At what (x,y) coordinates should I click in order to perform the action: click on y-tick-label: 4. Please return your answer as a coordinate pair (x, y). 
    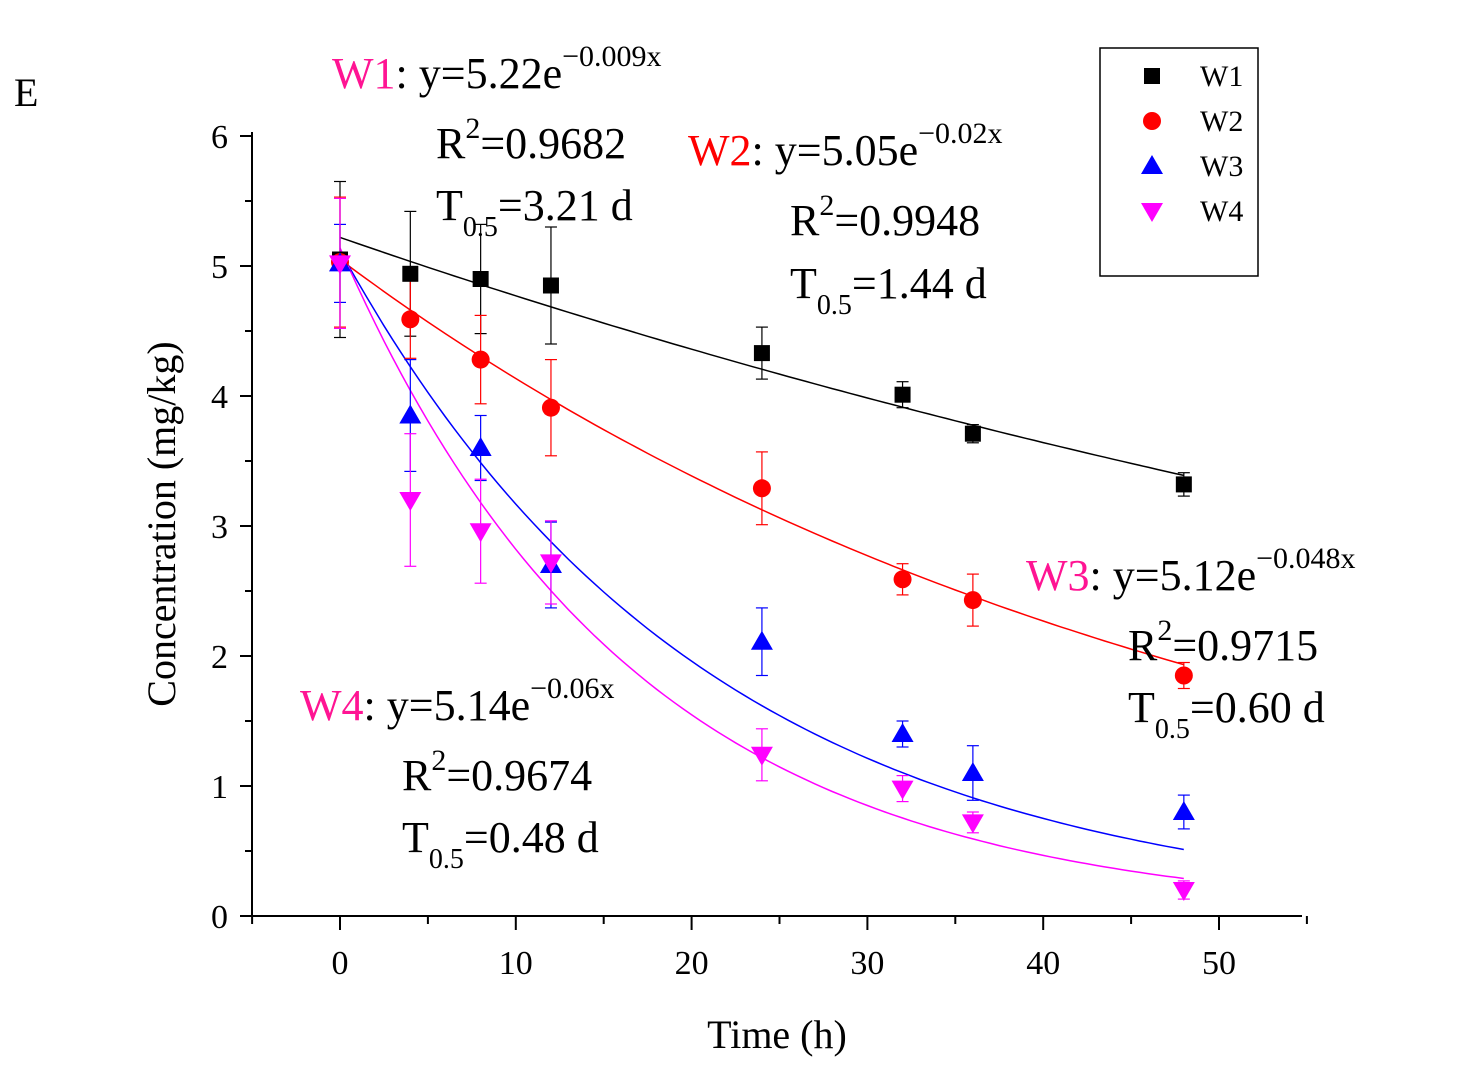
    Looking at the image, I should click on (219, 397).